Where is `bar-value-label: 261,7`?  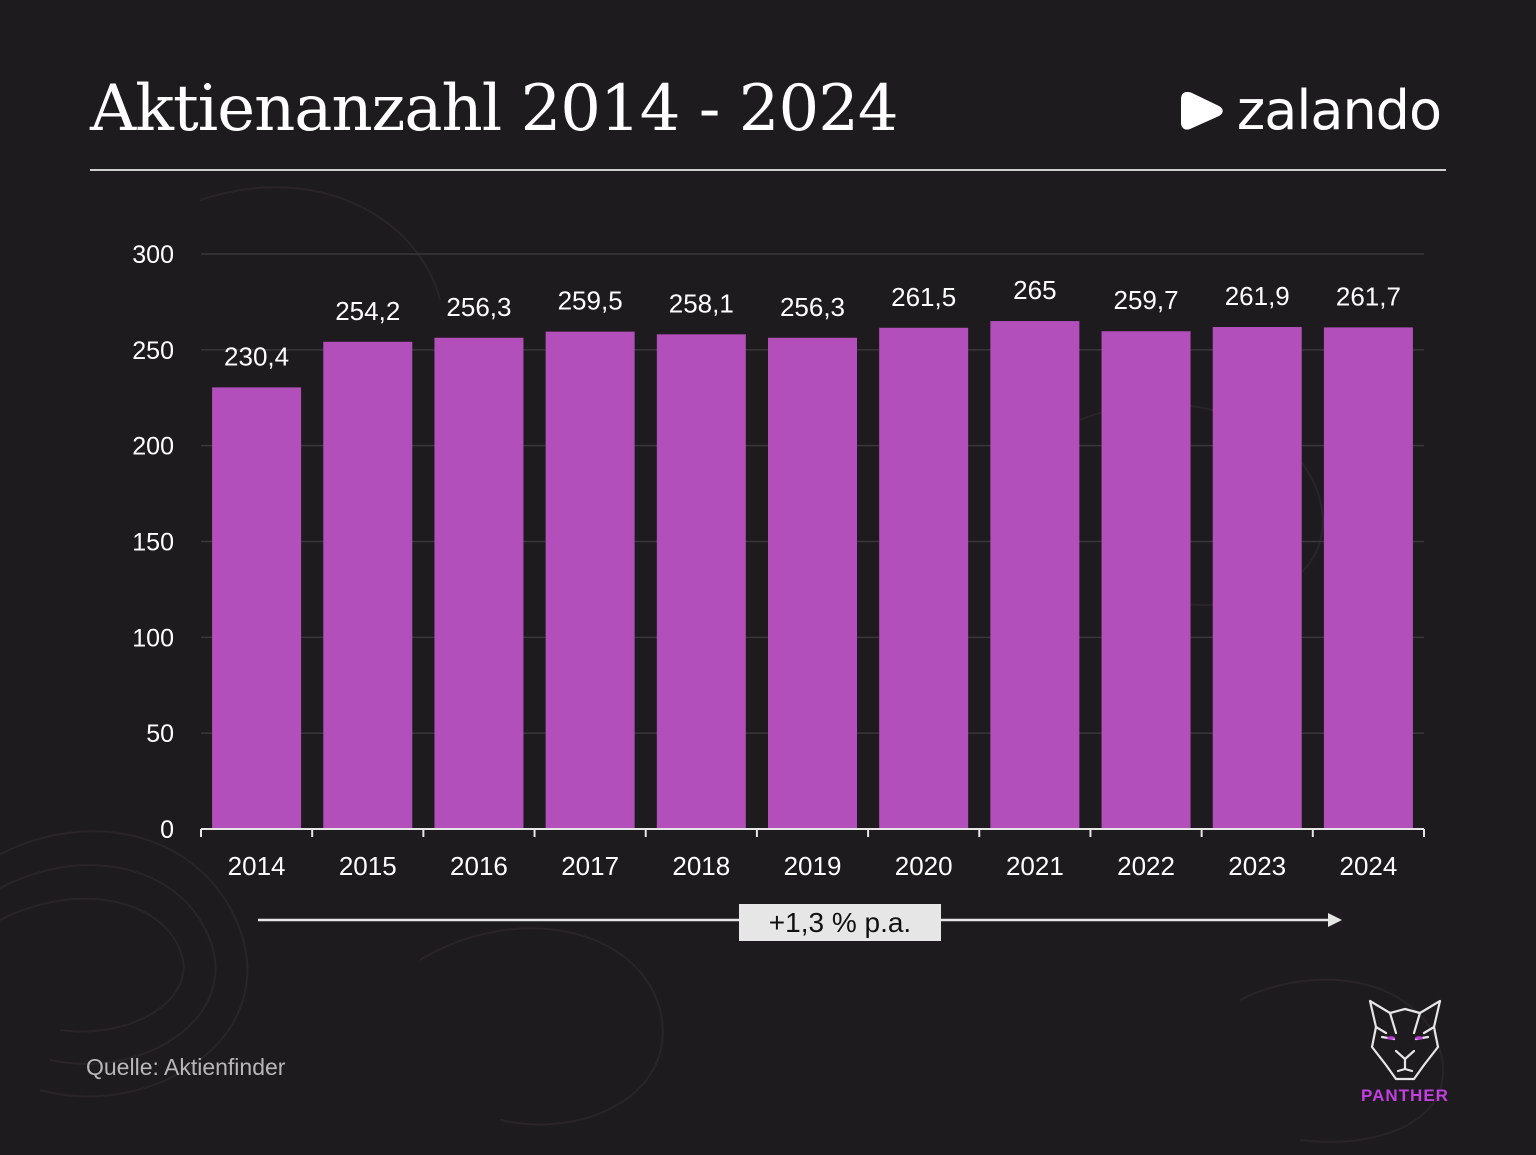
bar-value-label: 261,7 is located at coordinates (1368, 296).